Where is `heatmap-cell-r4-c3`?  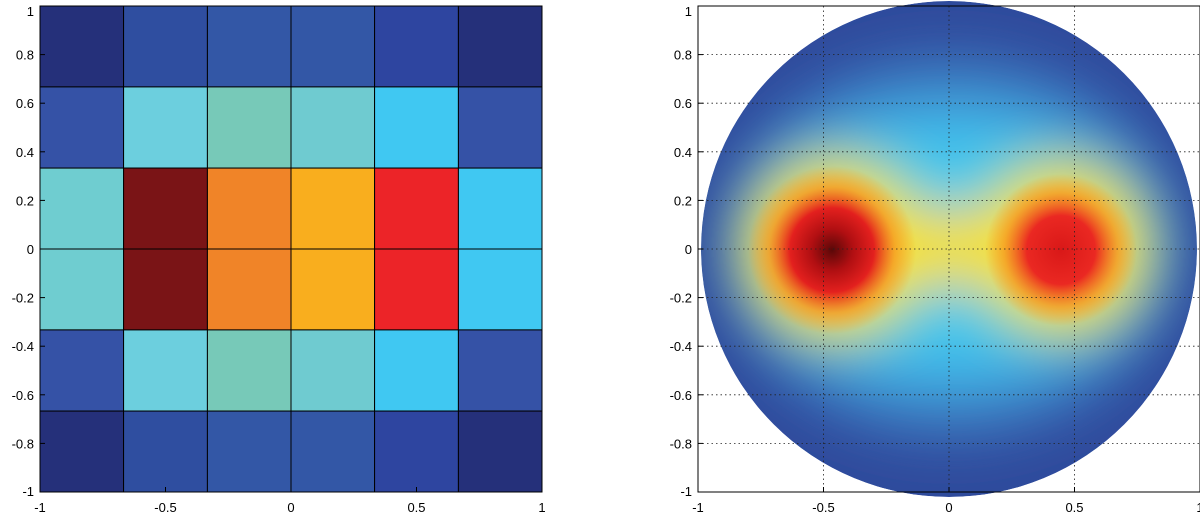
heatmap-cell-r4-c3 is located at coordinates (333, 370).